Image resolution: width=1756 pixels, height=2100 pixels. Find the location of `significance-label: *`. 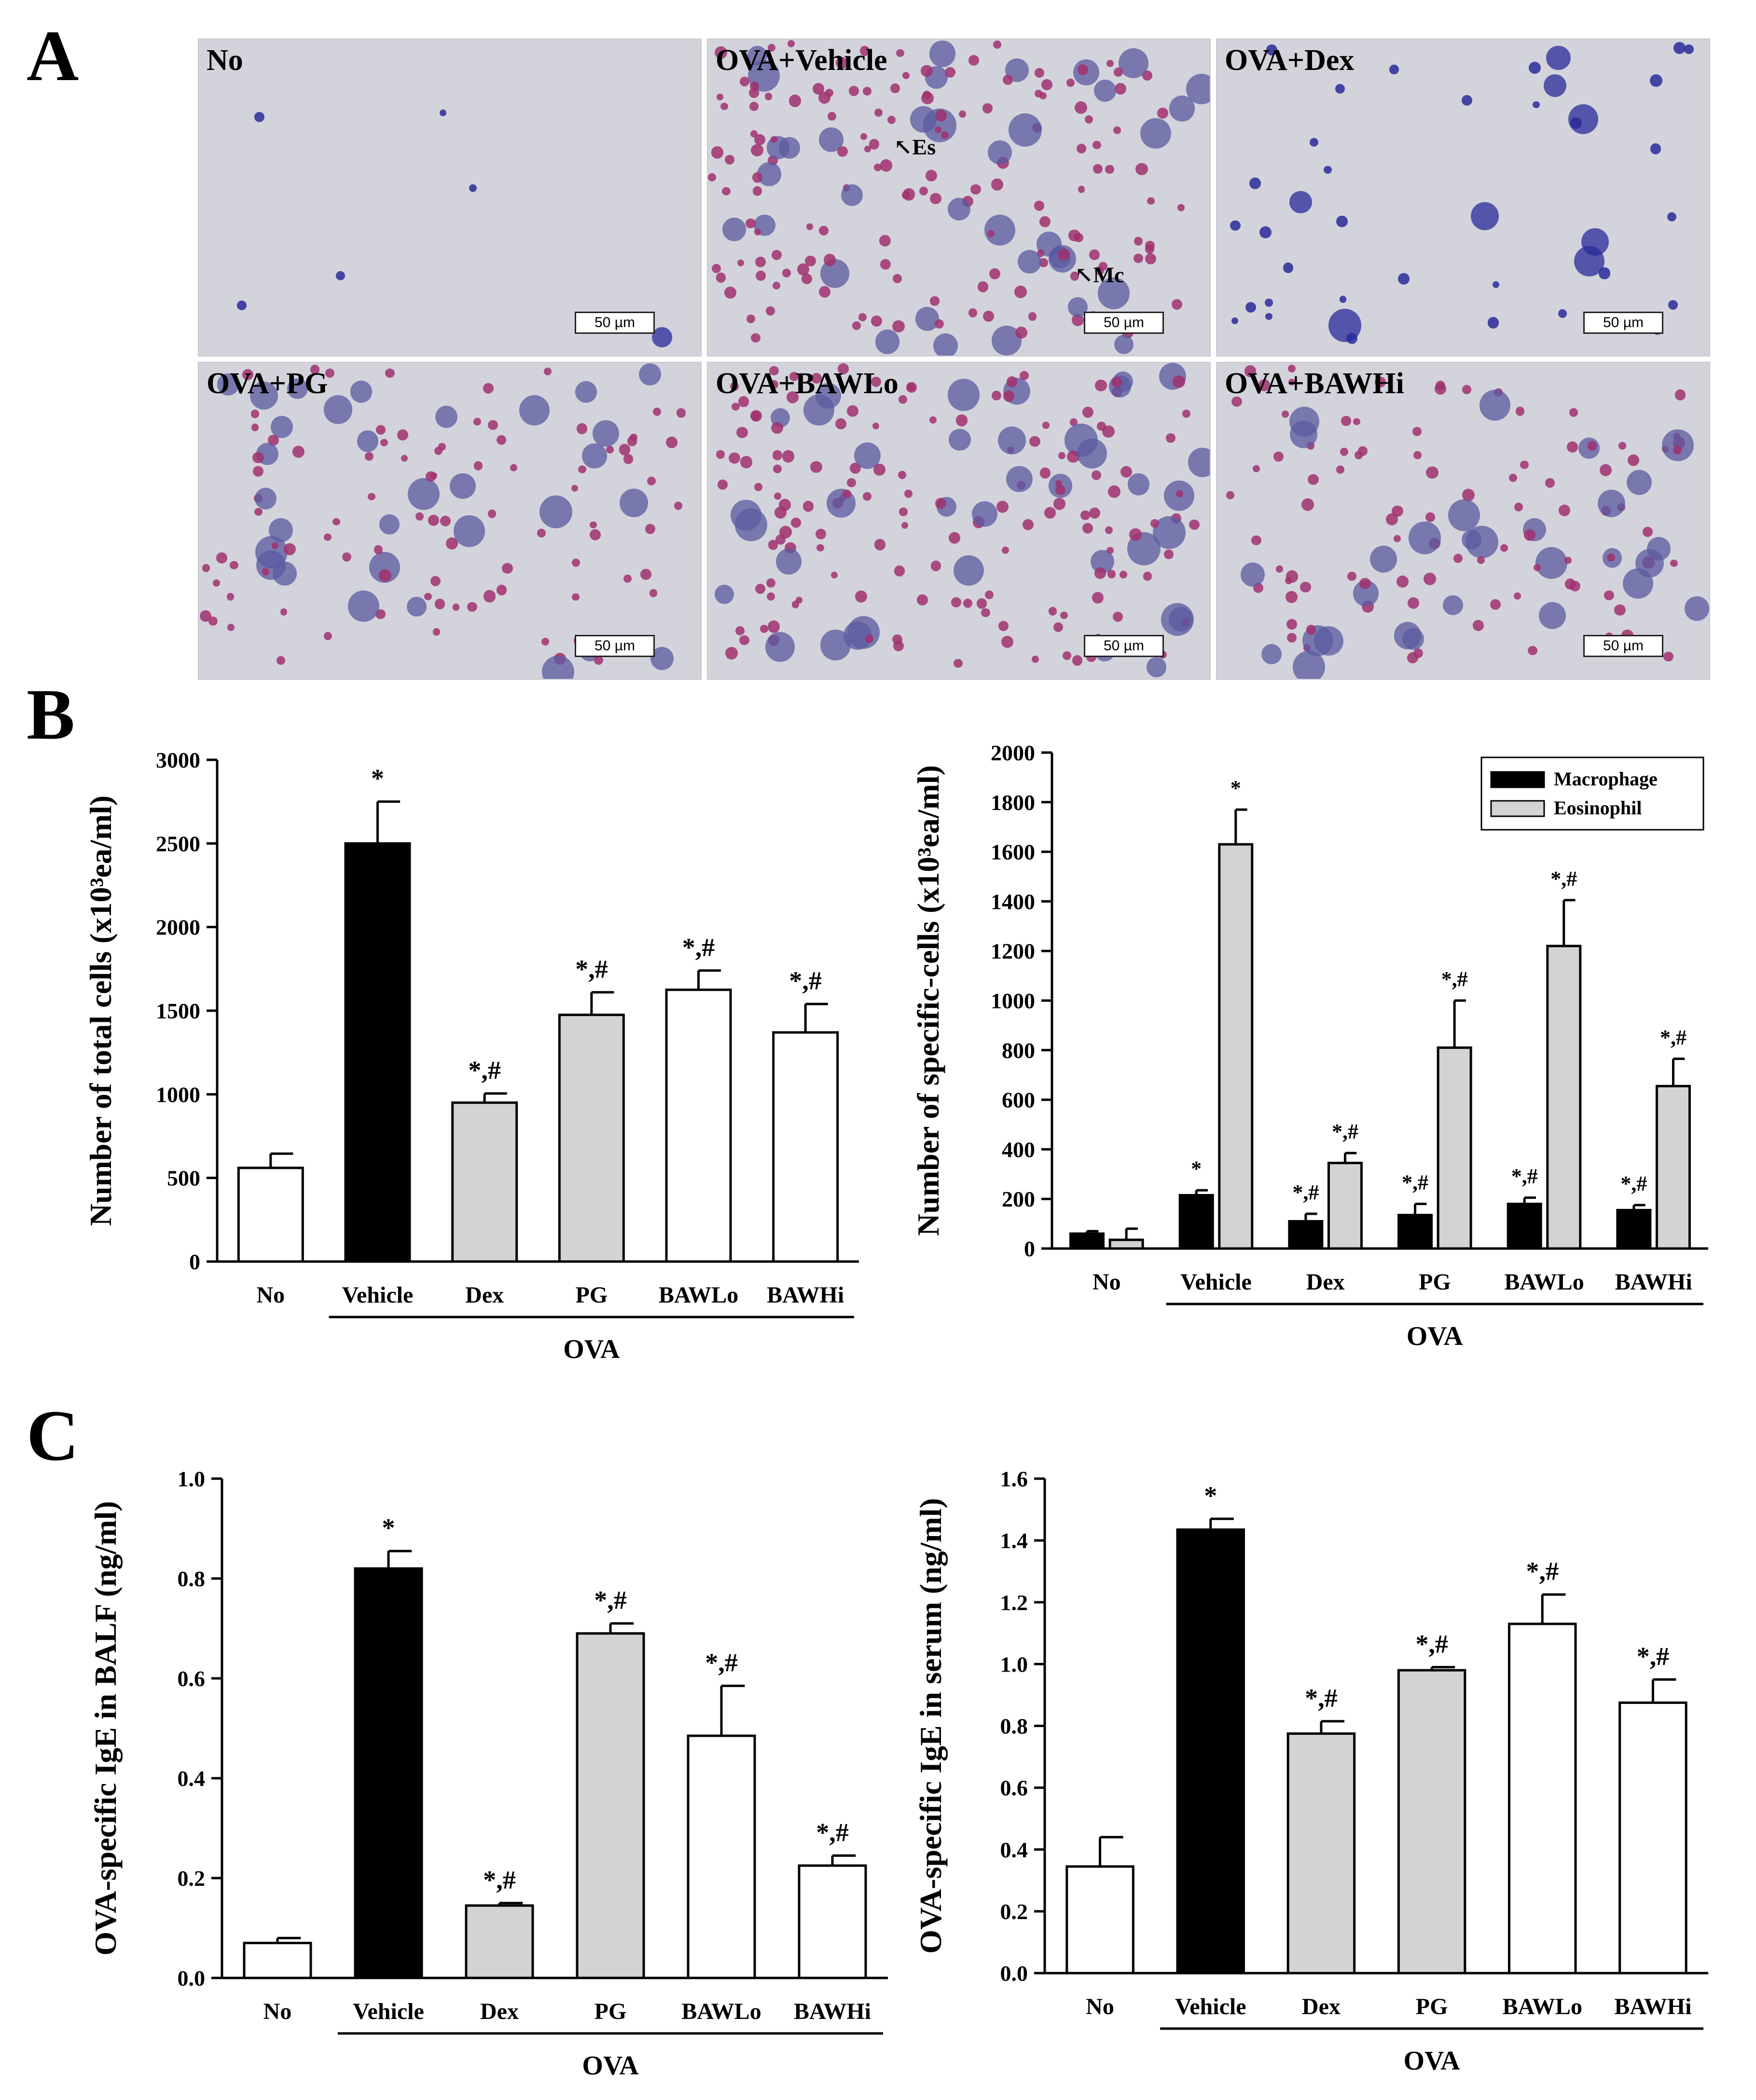

significance-label: * is located at coordinates (377, 778).